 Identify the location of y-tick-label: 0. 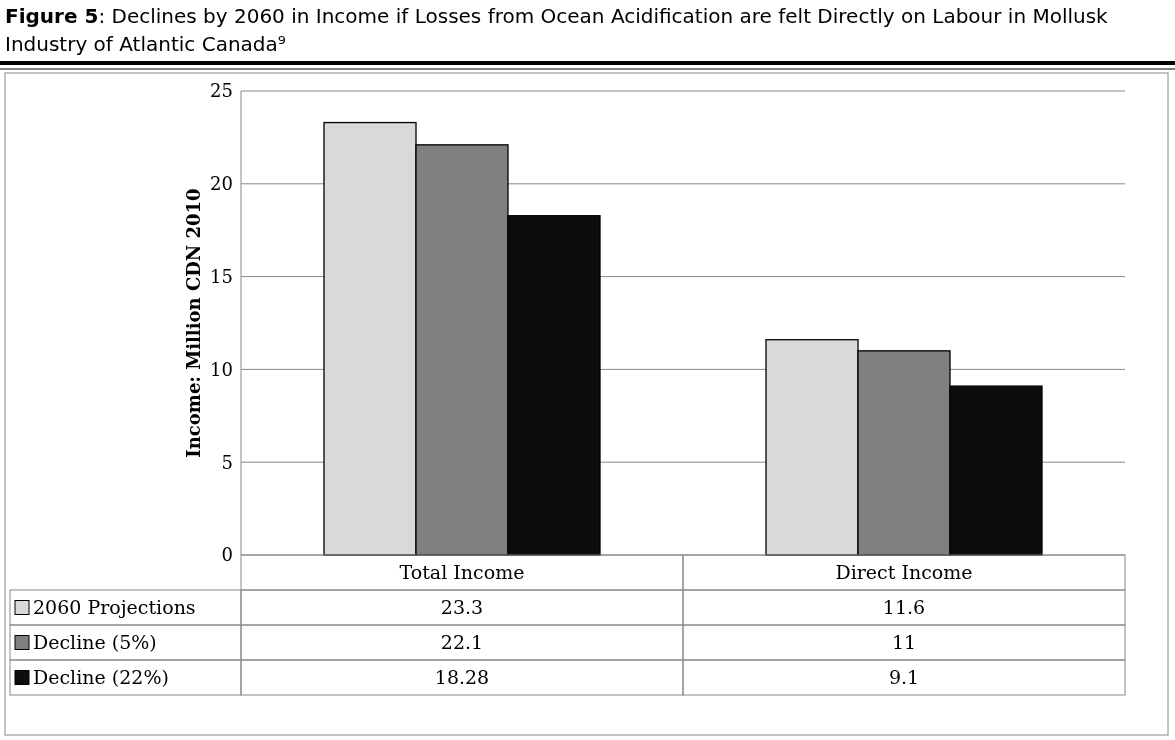
(227, 555).